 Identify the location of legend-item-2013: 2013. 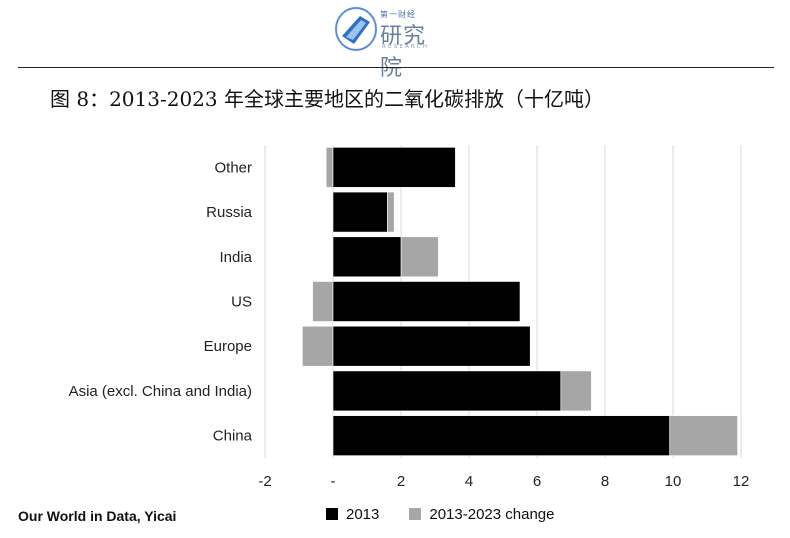
(352, 514).